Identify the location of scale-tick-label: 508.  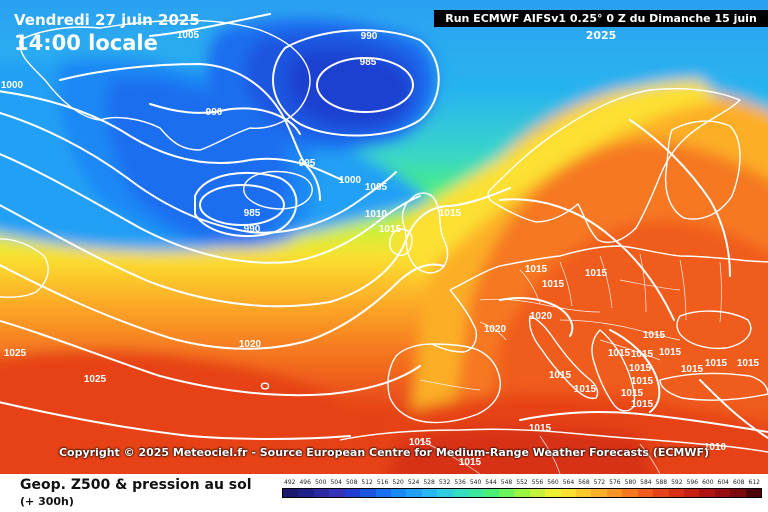
(351, 482).